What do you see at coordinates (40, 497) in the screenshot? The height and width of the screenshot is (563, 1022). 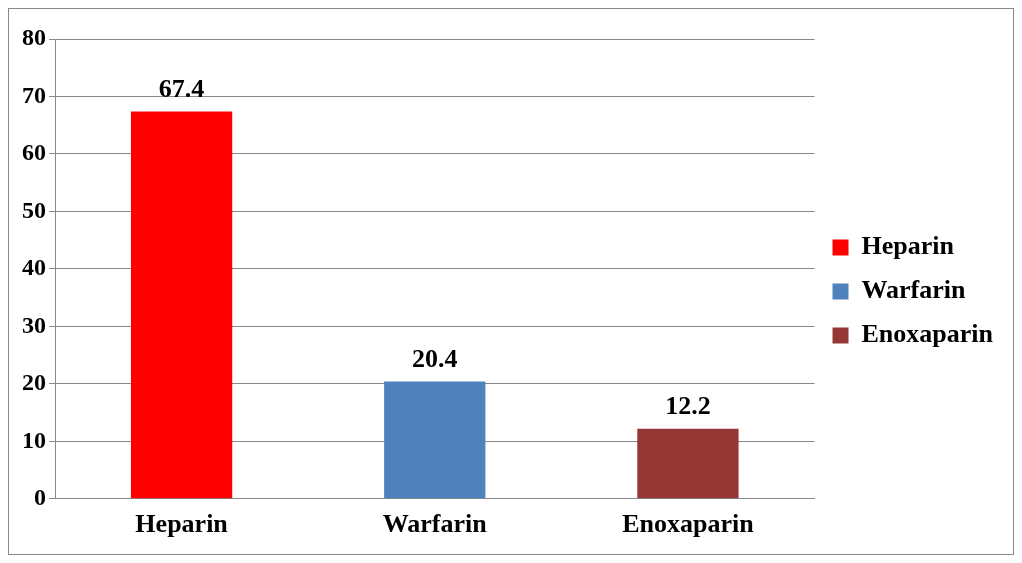 I see `y-tick-label: 0` at bounding box center [40, 497].